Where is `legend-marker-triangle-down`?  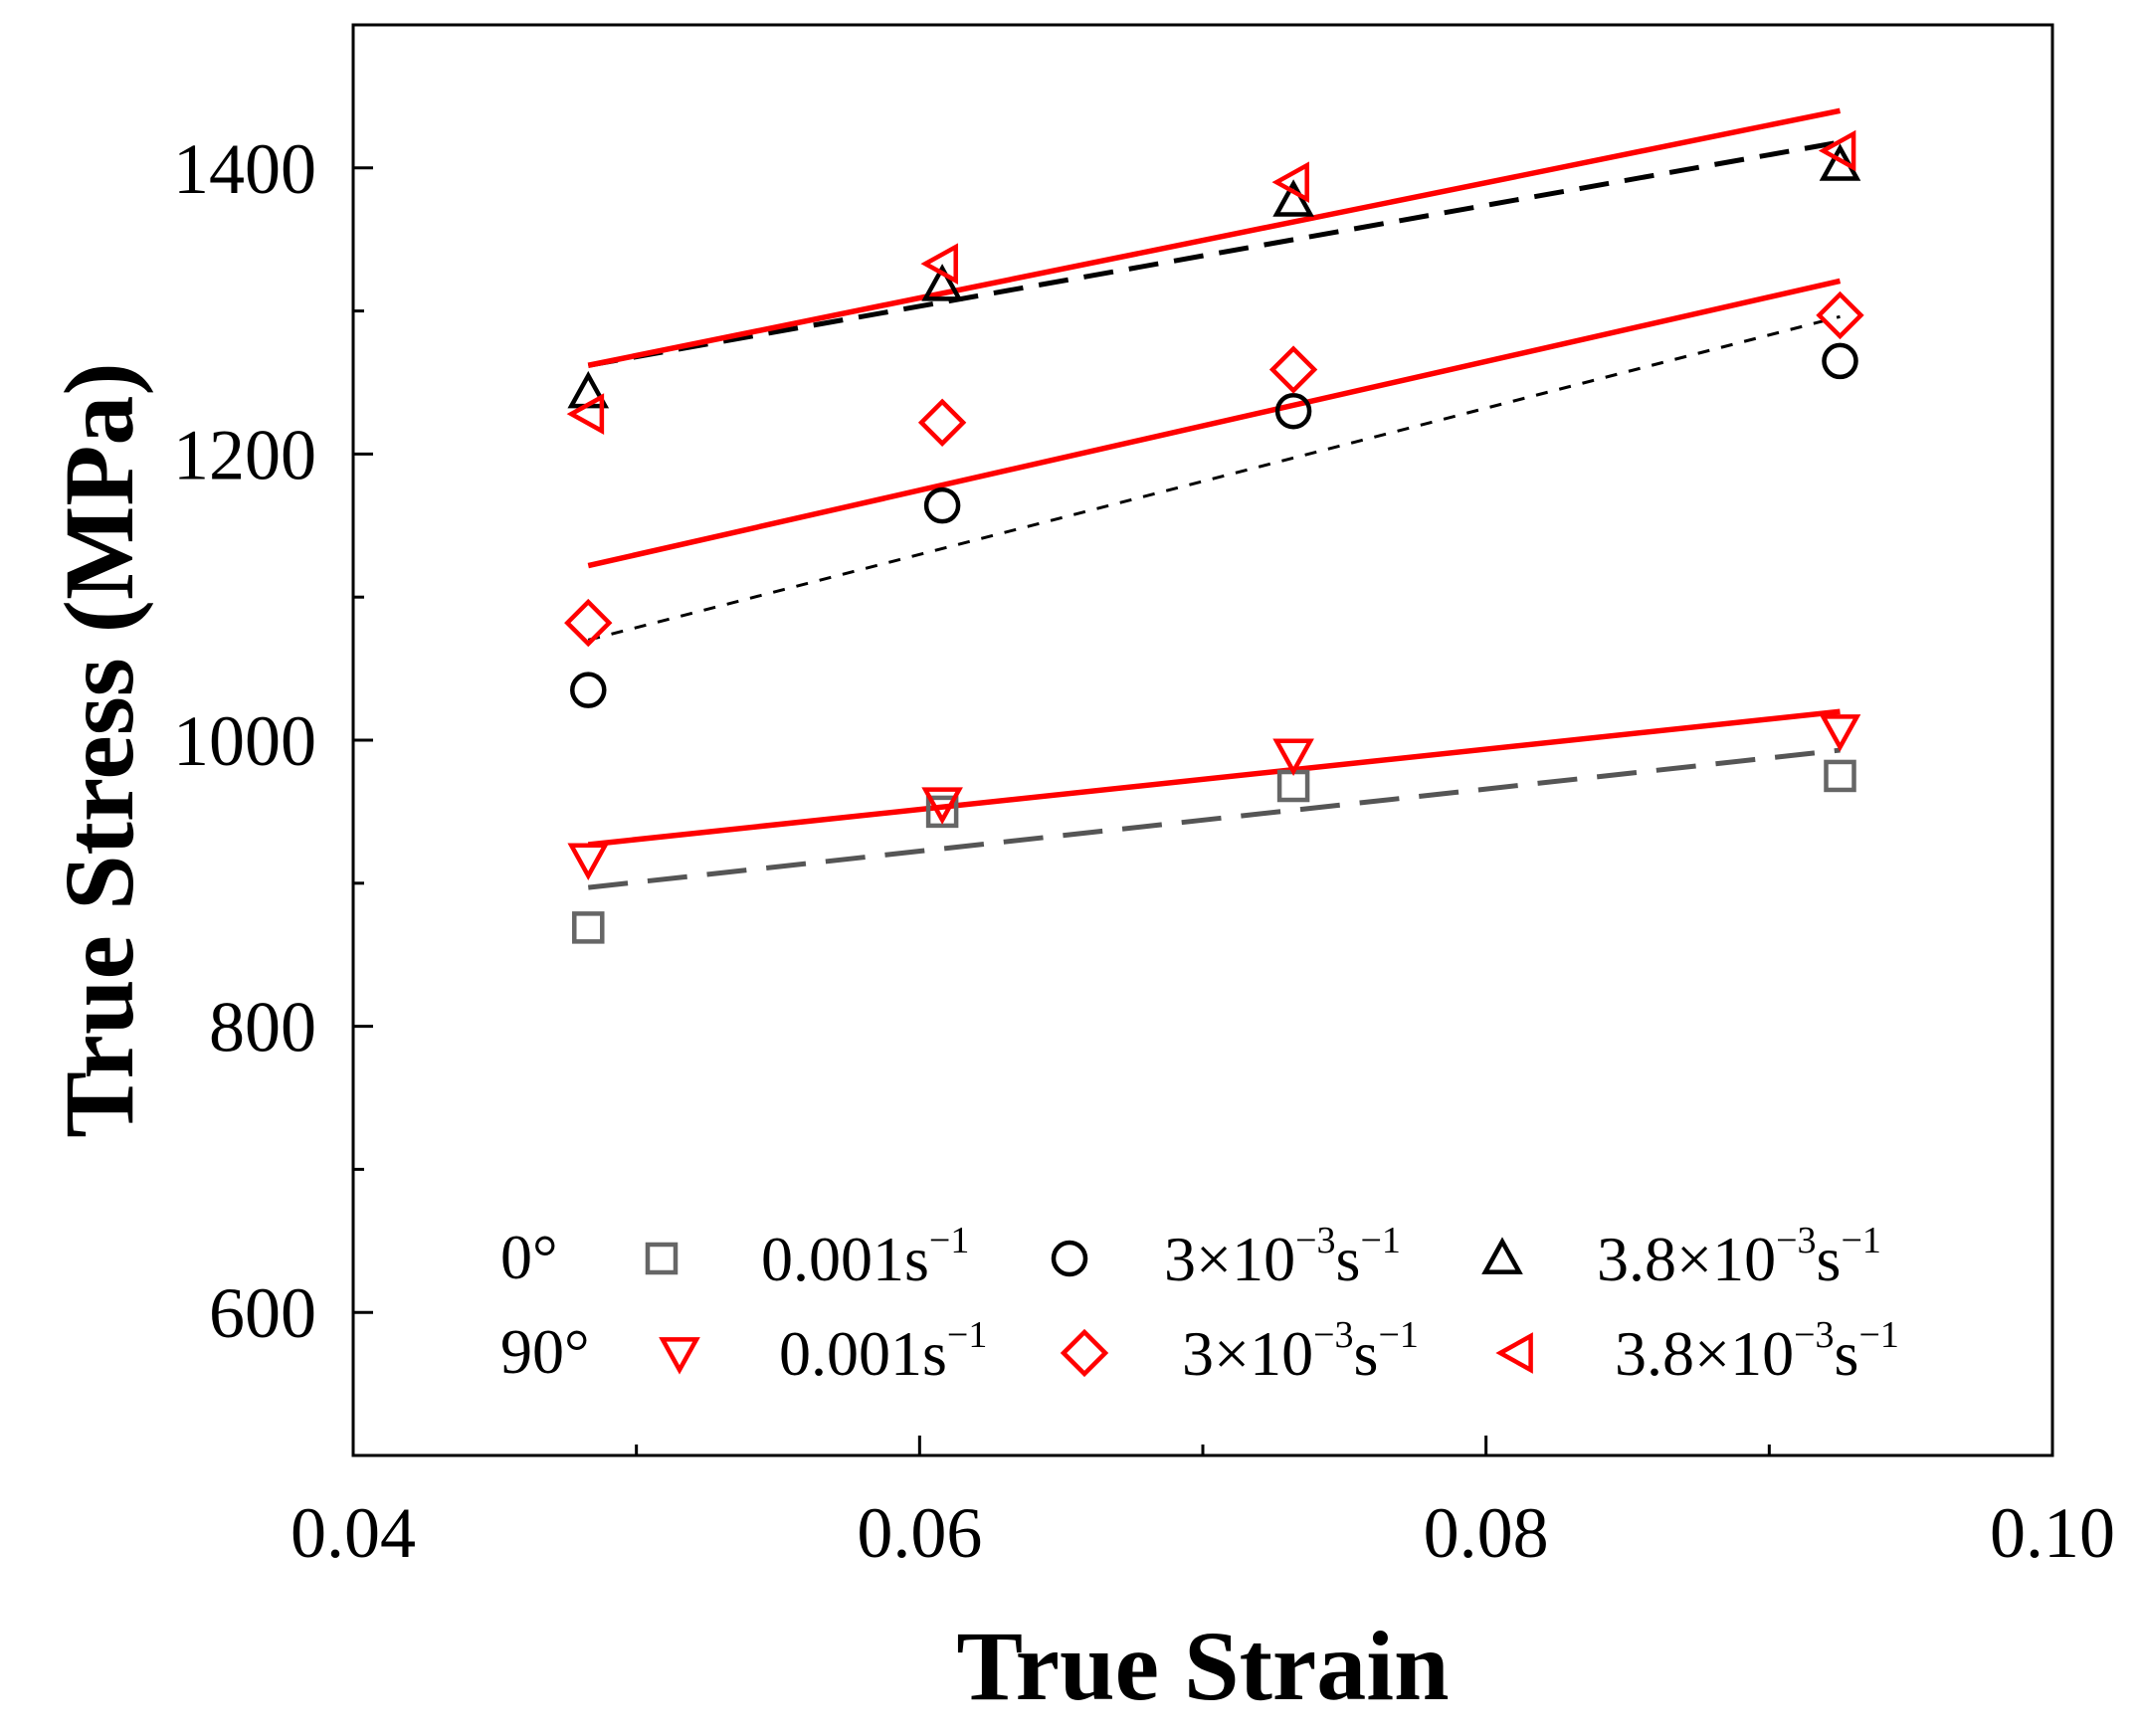 legend-marker-triangle-down is located at coordinates (679, 1356).